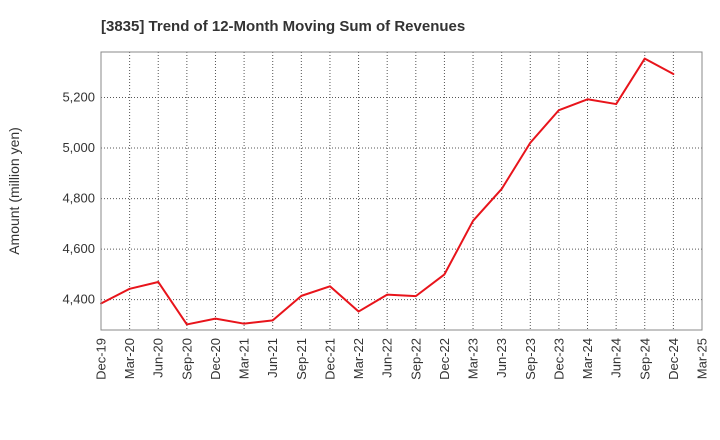 This screenshot has width=720, height=440. I want to click on y-tick-label: 5,200, so click(78, 96).